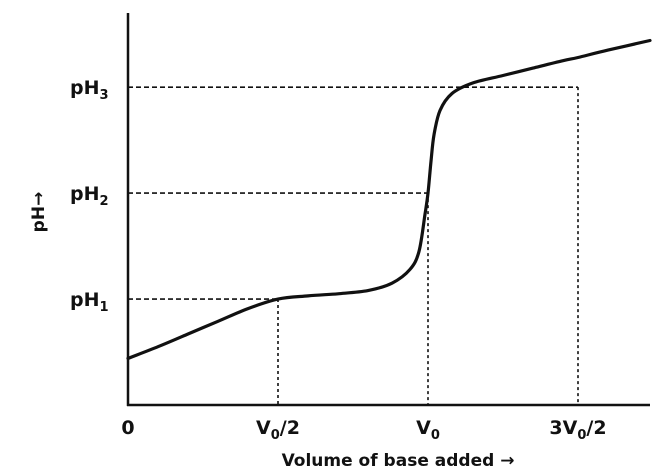 This screenshot has height=470, width=655. What do you see at coordinates (363, 430) in the screenshot?
I see `x-tick-labels: 0 V0/2 V0 3V0/2` at bounding box center [363, 430].